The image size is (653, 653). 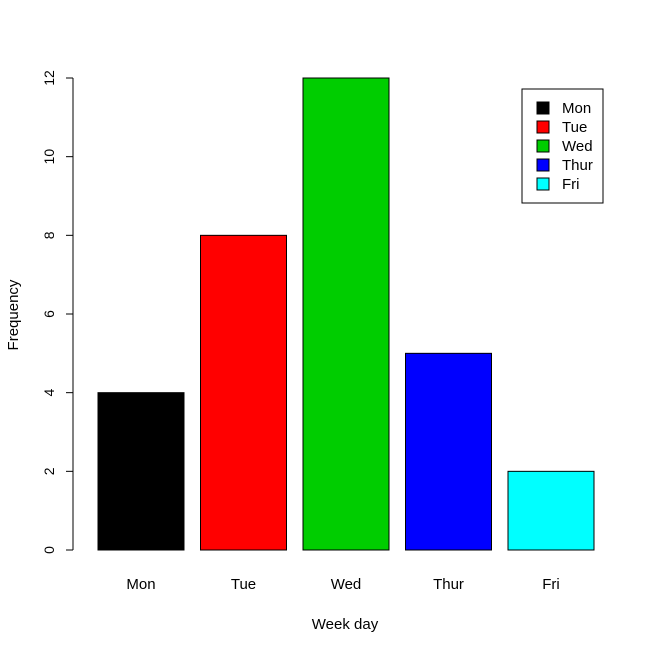 I want to click on y-tick-label: 2, so click(x=49, y=471).